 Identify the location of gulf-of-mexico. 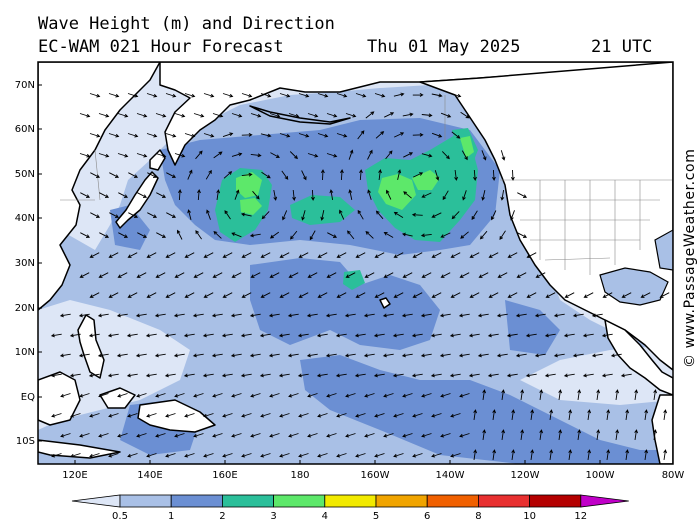
(634, 286).